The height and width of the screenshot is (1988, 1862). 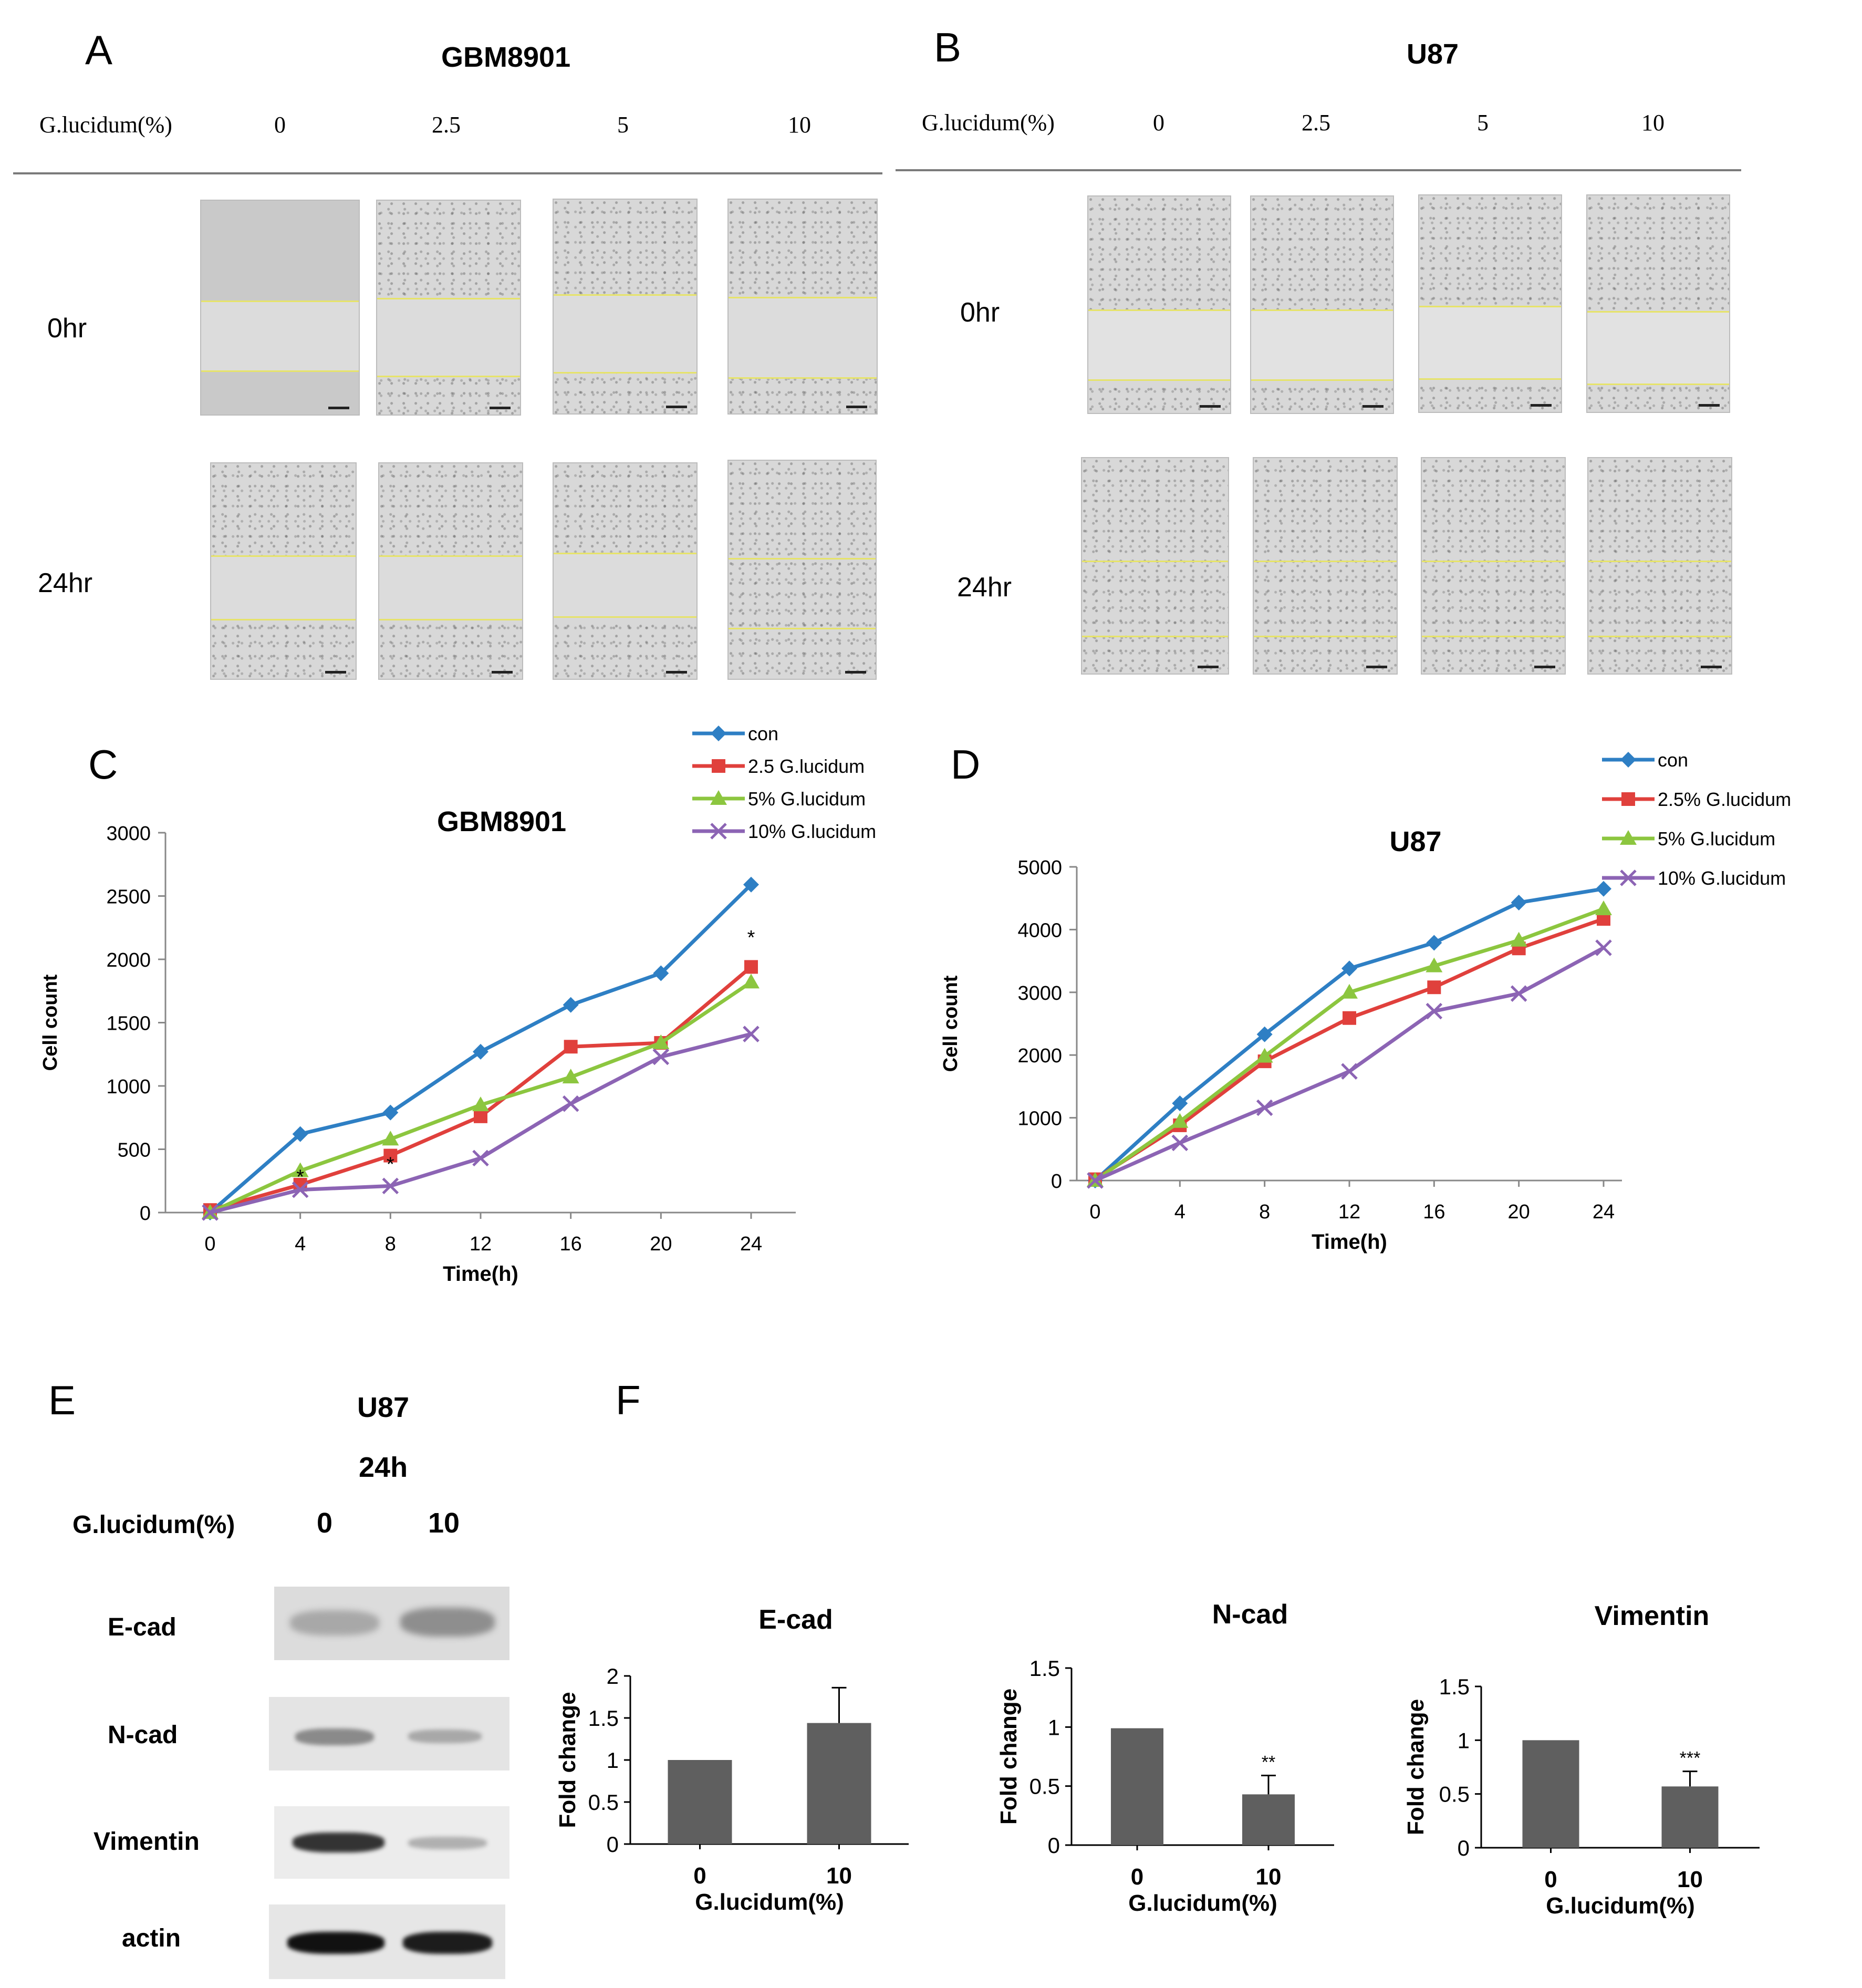 What do you see at coordinates (763, 733) in the screenshot?
I see `chart-c-legend-label-0: con` at bounding box center [763, 733].